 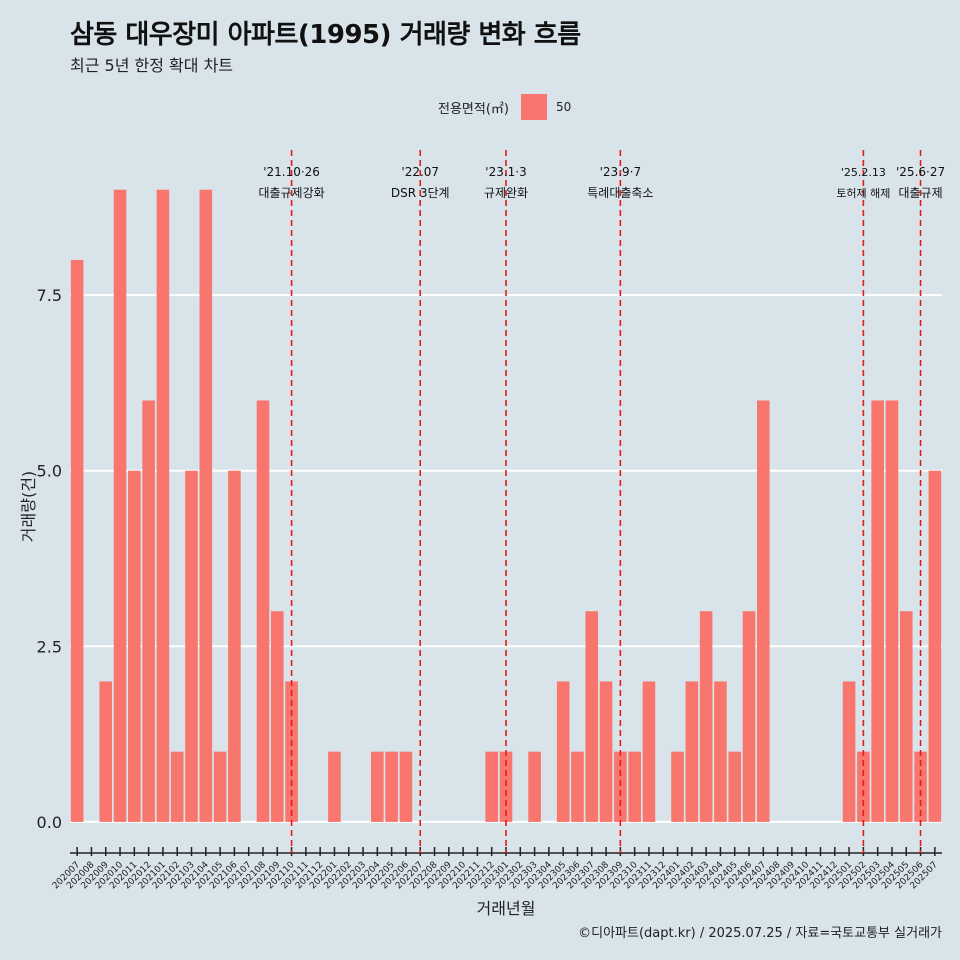 What do you see at coordinates (863, 193) in the screenshot?
I see `event-name-label: 토허제 해제` at bounding box center [863, 193].